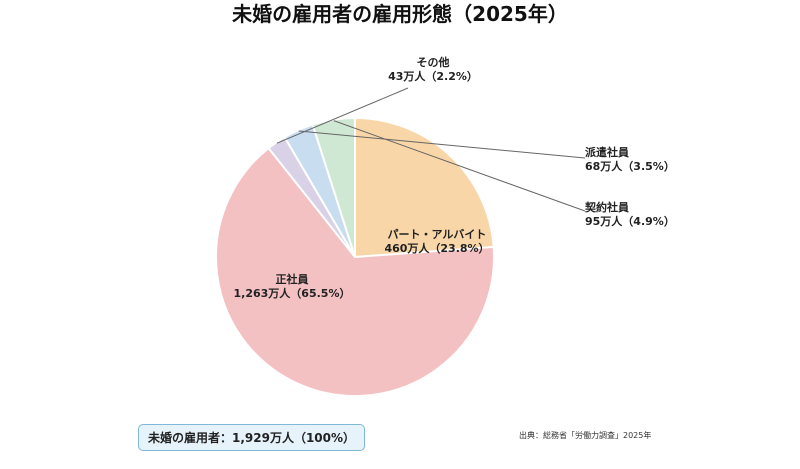  What do you see at coordinates (630, 221) in the screenshot?
I see `slice-label-value-5: 95万人（4.9%）` at bounding box center [630, 221].